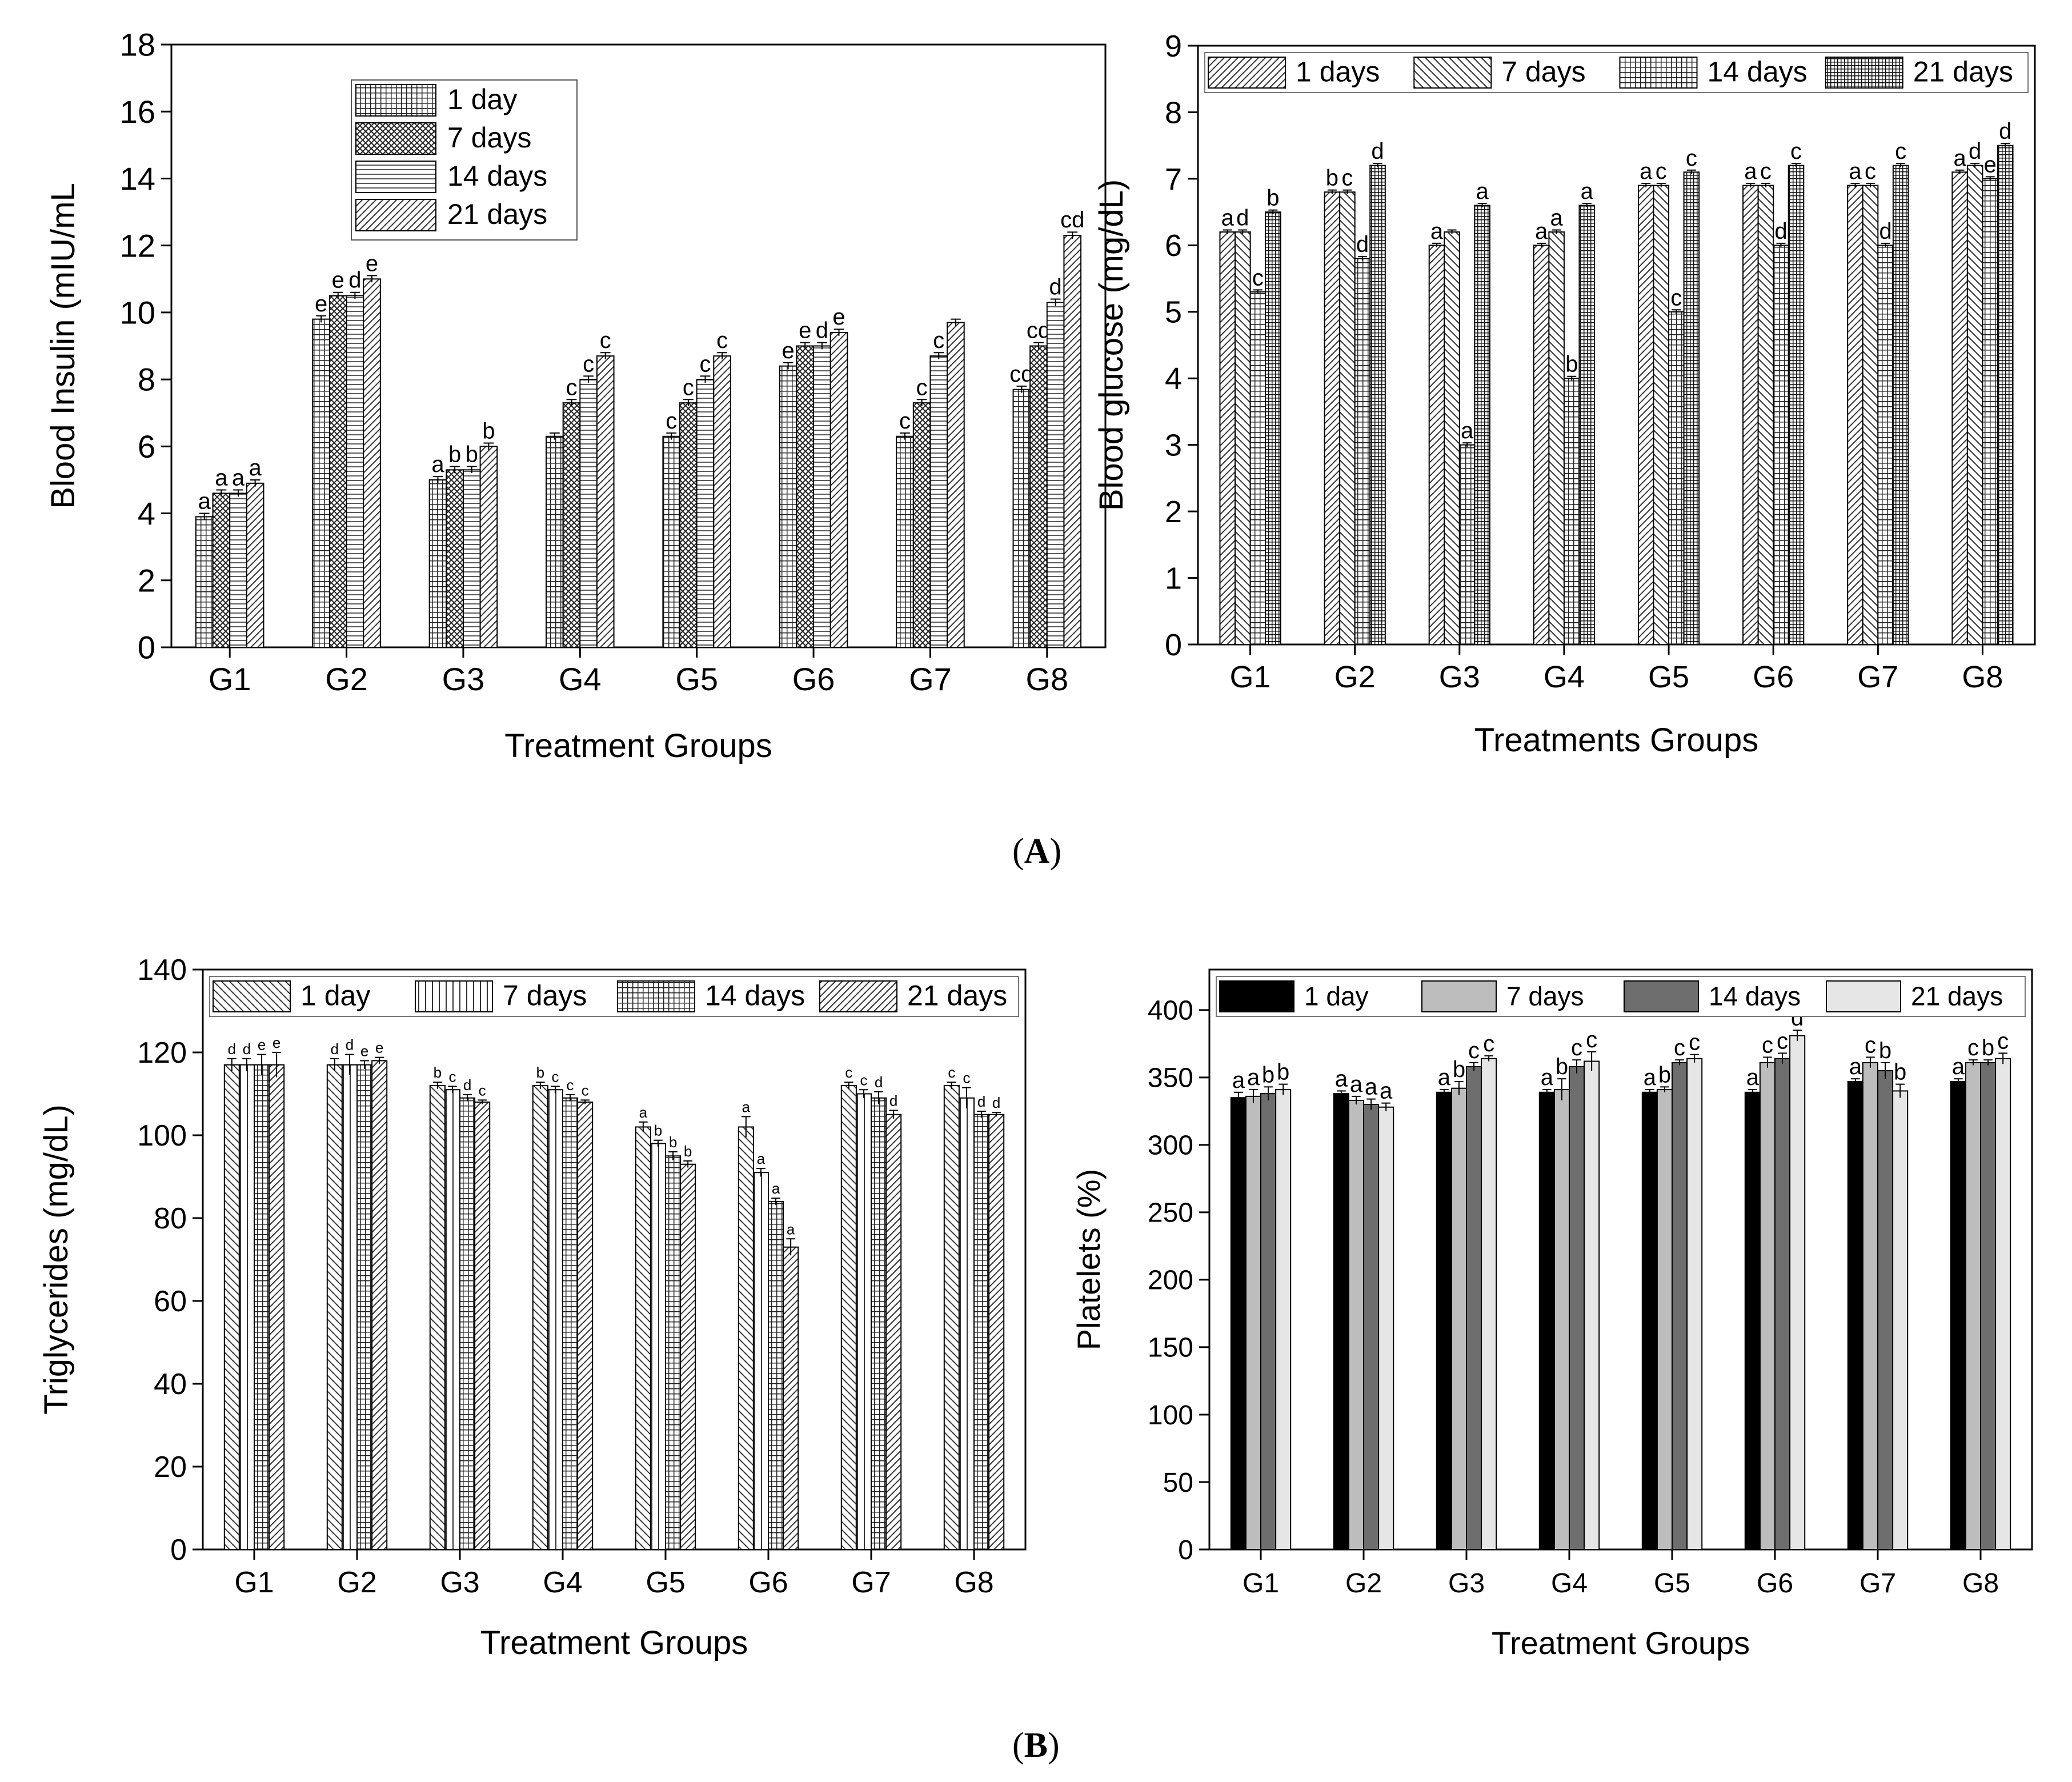  I want to click on y-tick-label-insulin: 6, so click(146, 447).